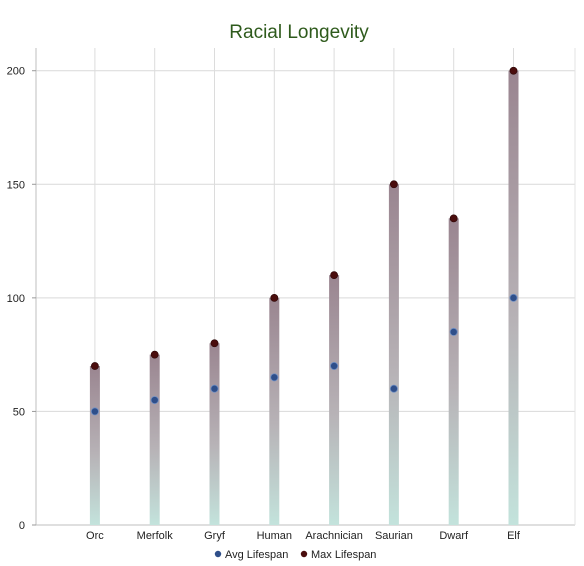 This screenshot has width=584, height=566. What do you see at coordinates (333, 536) in the screenshot?
I see `x-tick-label: Arachnician` at bounding box center [333, 536].